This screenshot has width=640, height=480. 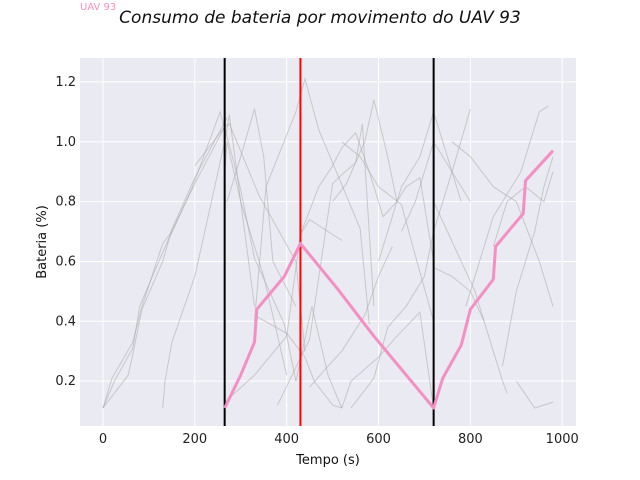 What do you see at coordinates (339, 439) in the screenshot?
I see `x-tick-labels: 0 200 400 600 800 1000` at bounding box center [339, 439].